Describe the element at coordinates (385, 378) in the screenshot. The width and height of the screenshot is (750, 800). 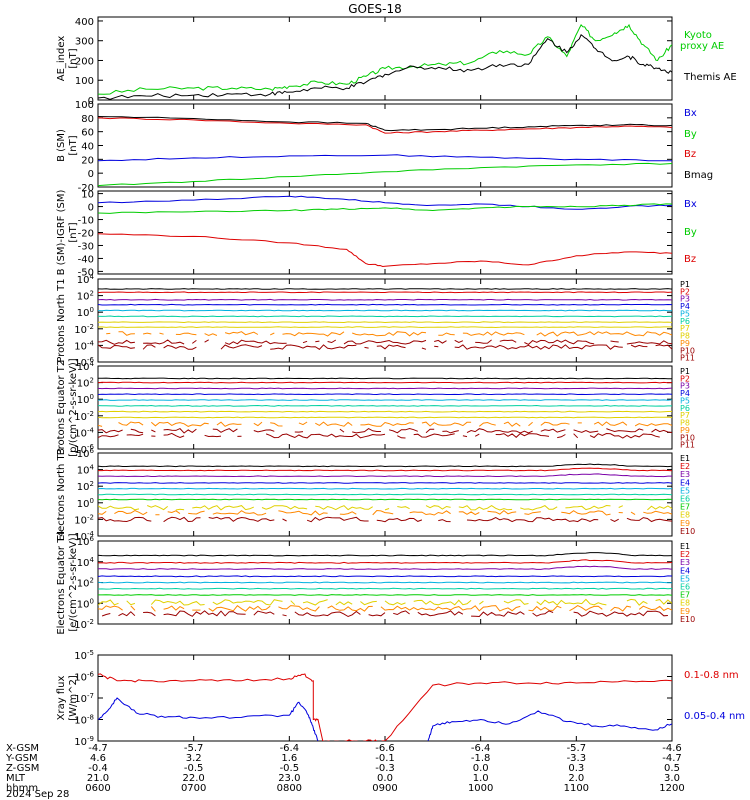
I see `channel-line-P1` at that location.